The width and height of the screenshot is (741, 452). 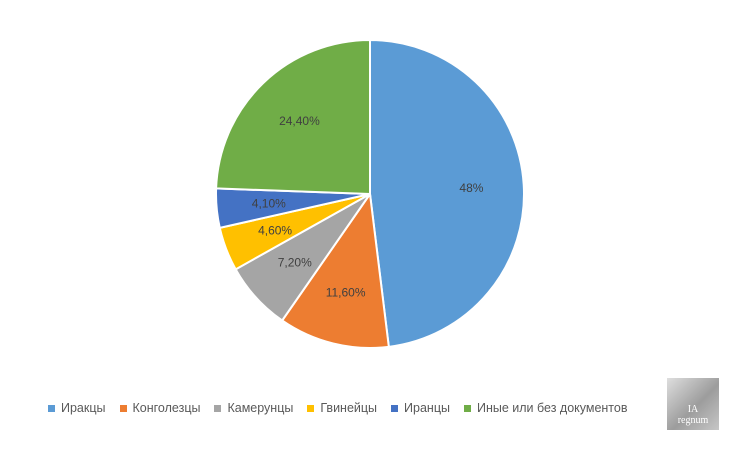 I want to click on legend-item-cameroonians: Камерунцы, so click(x=253, y=408).